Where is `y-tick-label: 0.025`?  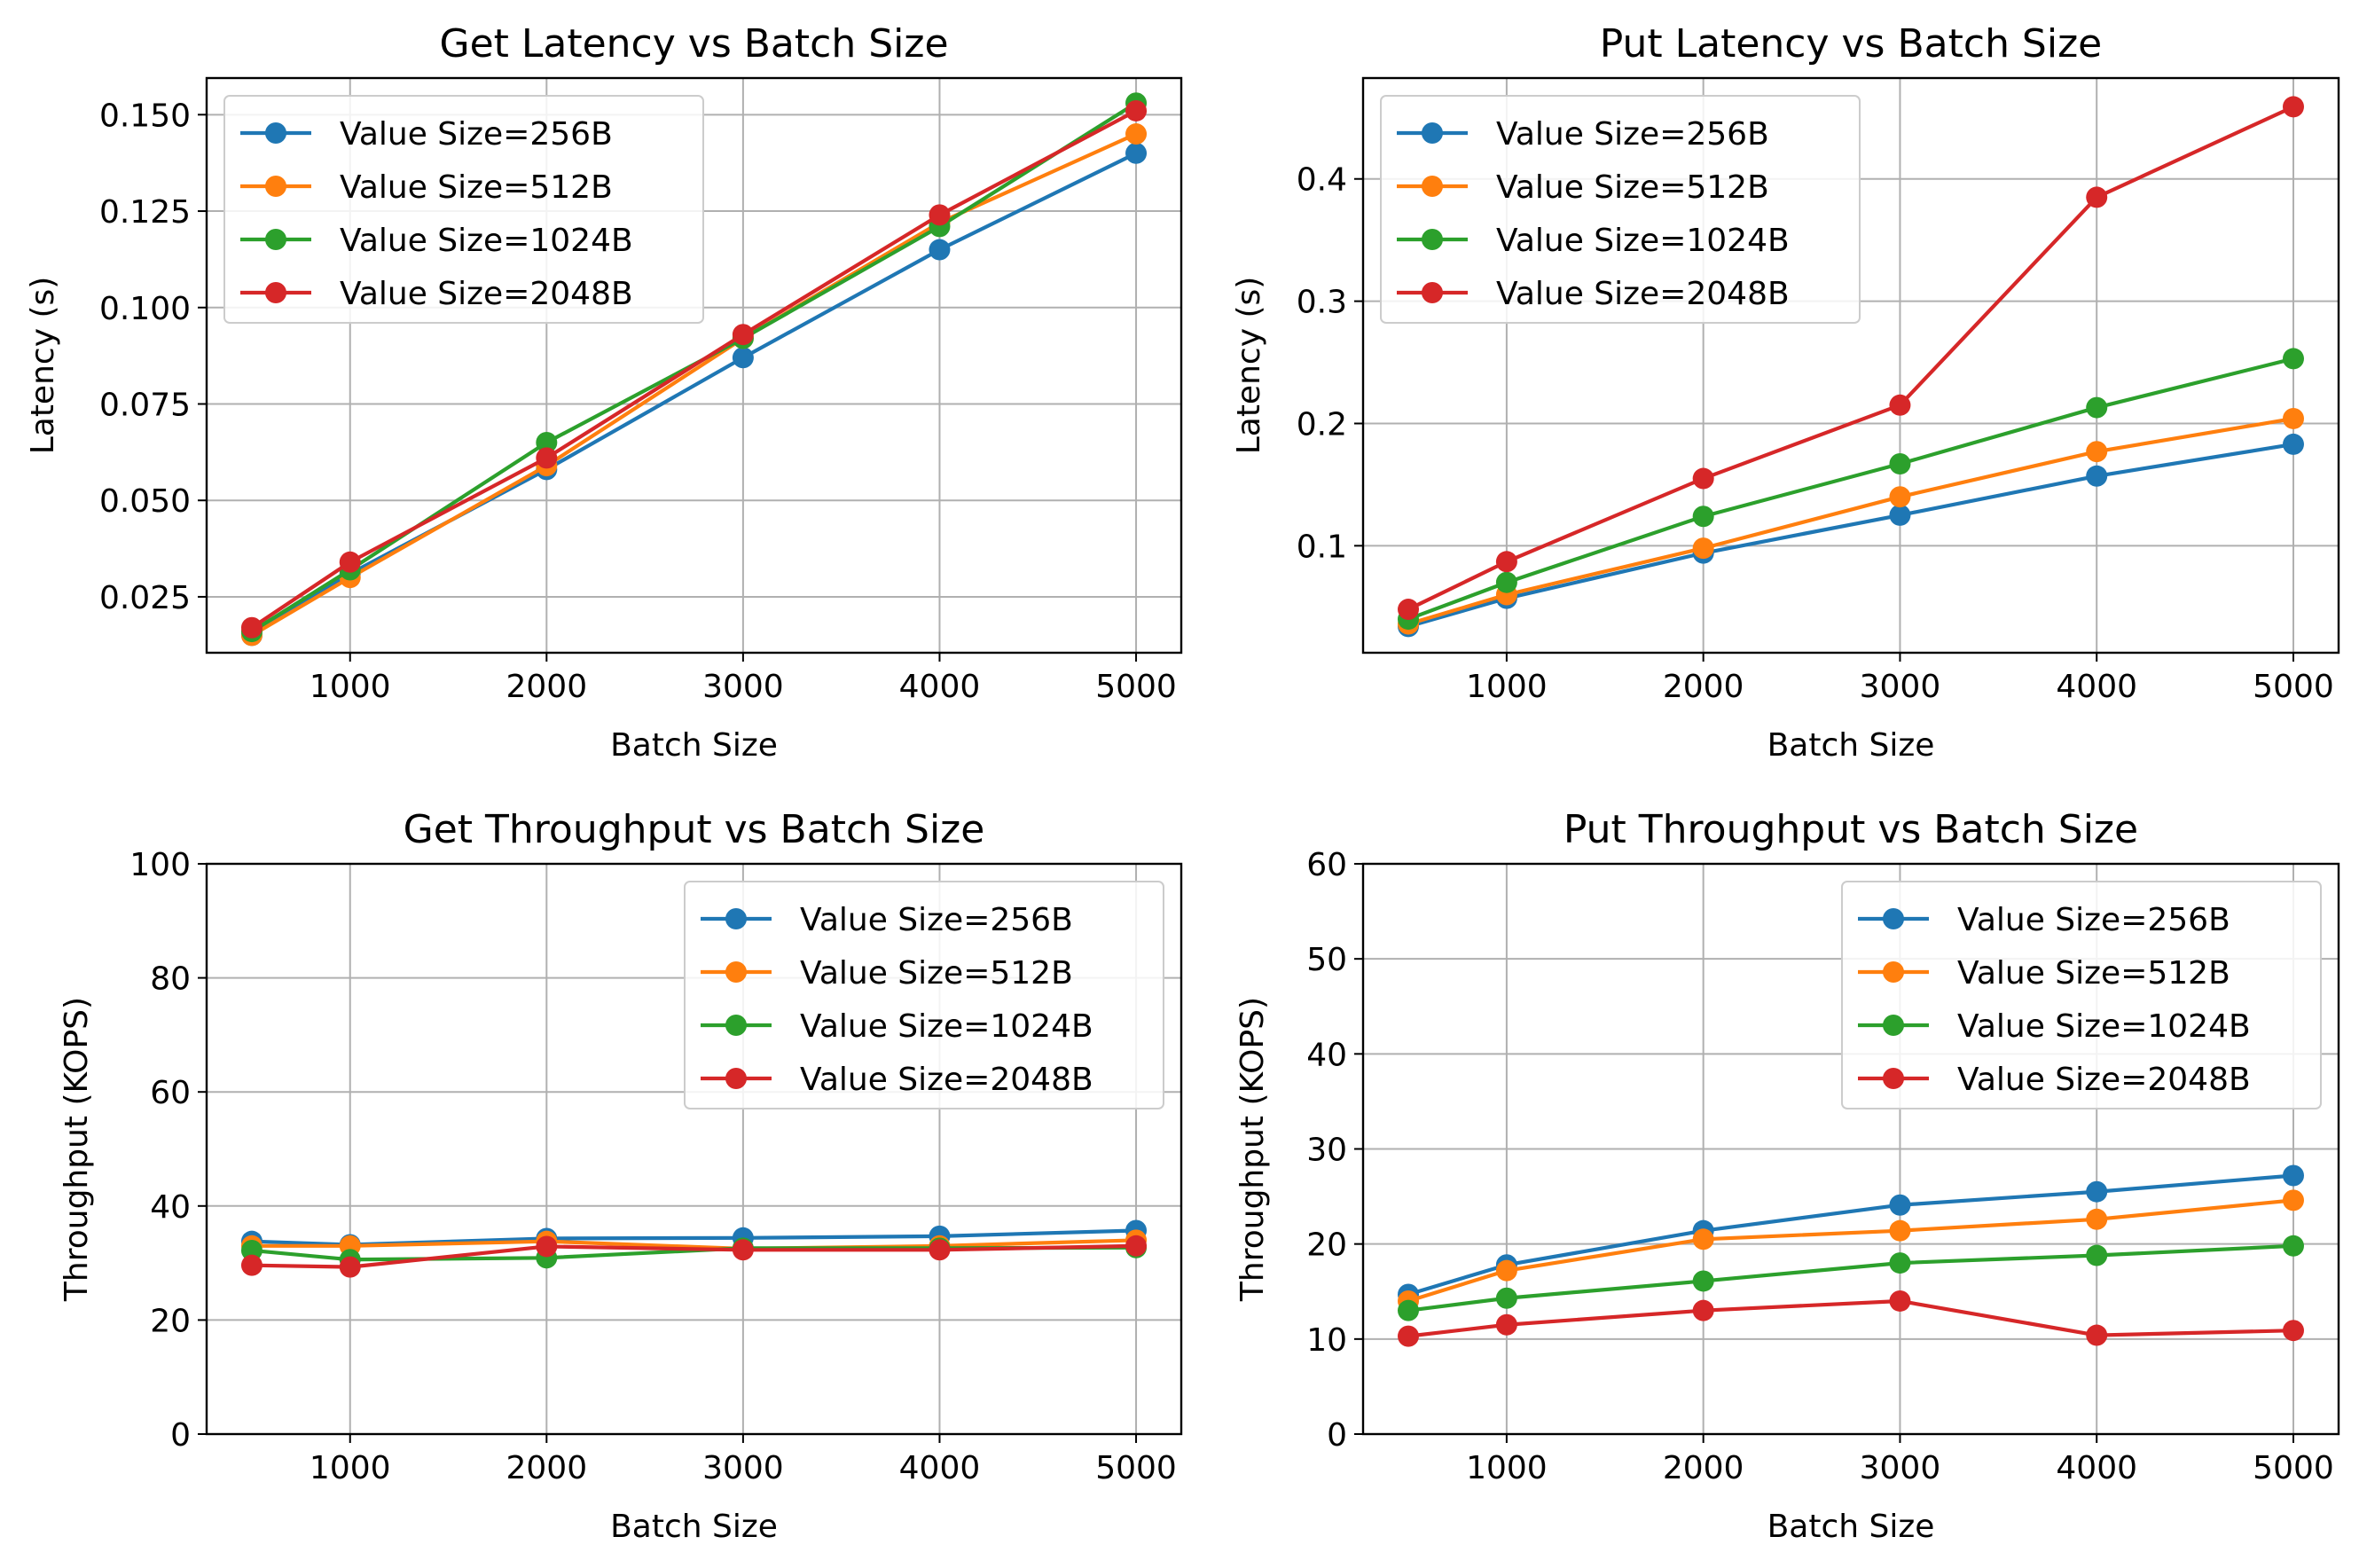 y-tick-label: 0.025 is located at coordinates (145, 598).